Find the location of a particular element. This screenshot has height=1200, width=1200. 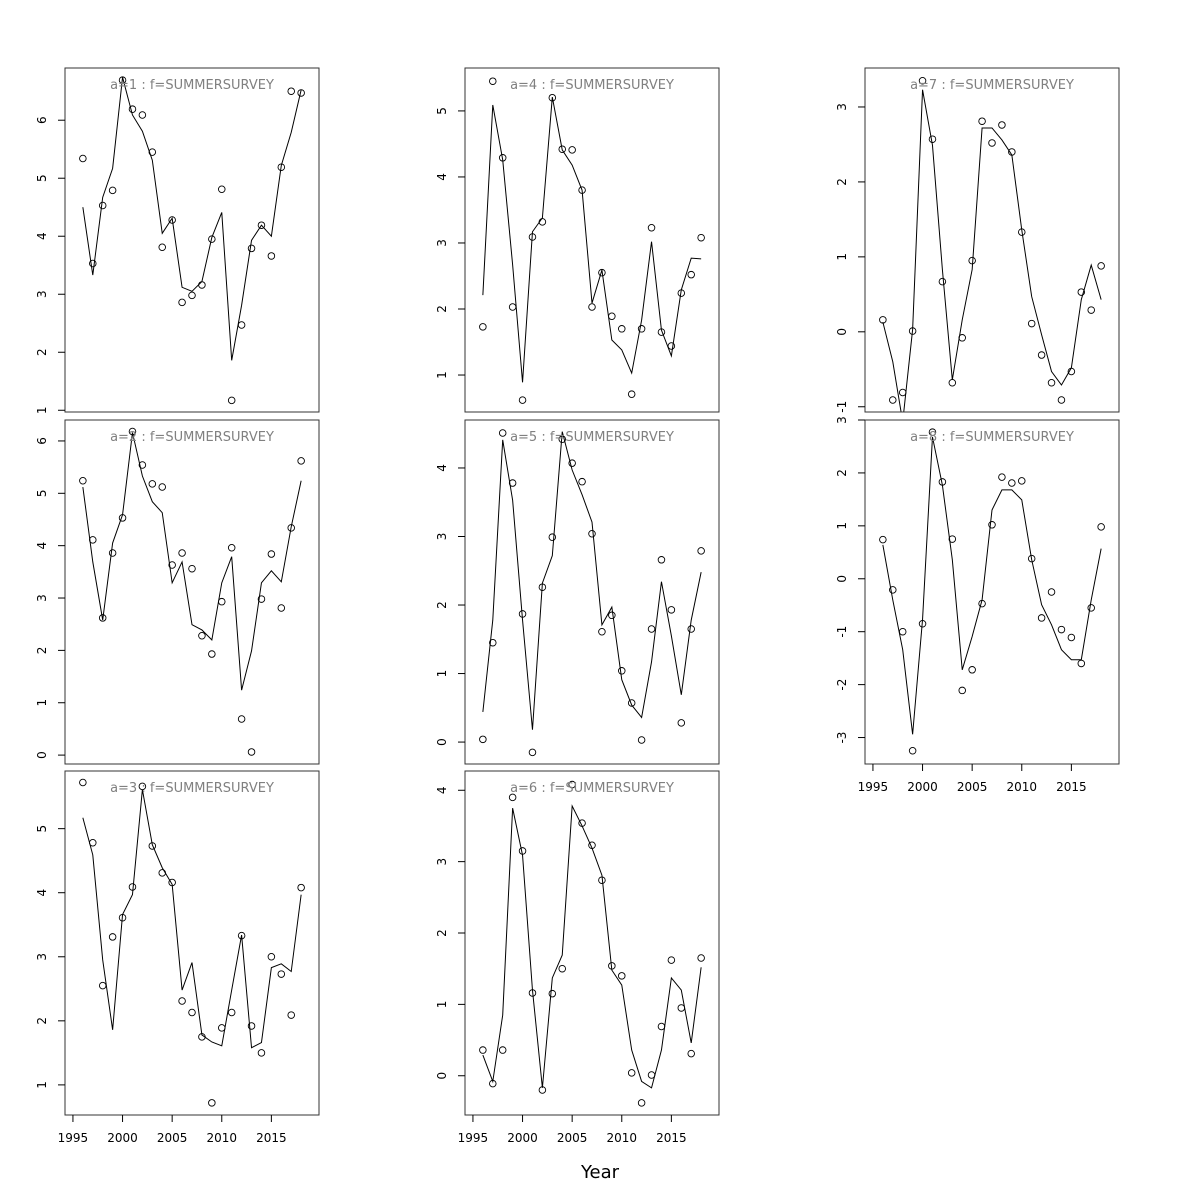

x-axis-label: Year is located at coordinates (600, 1172).